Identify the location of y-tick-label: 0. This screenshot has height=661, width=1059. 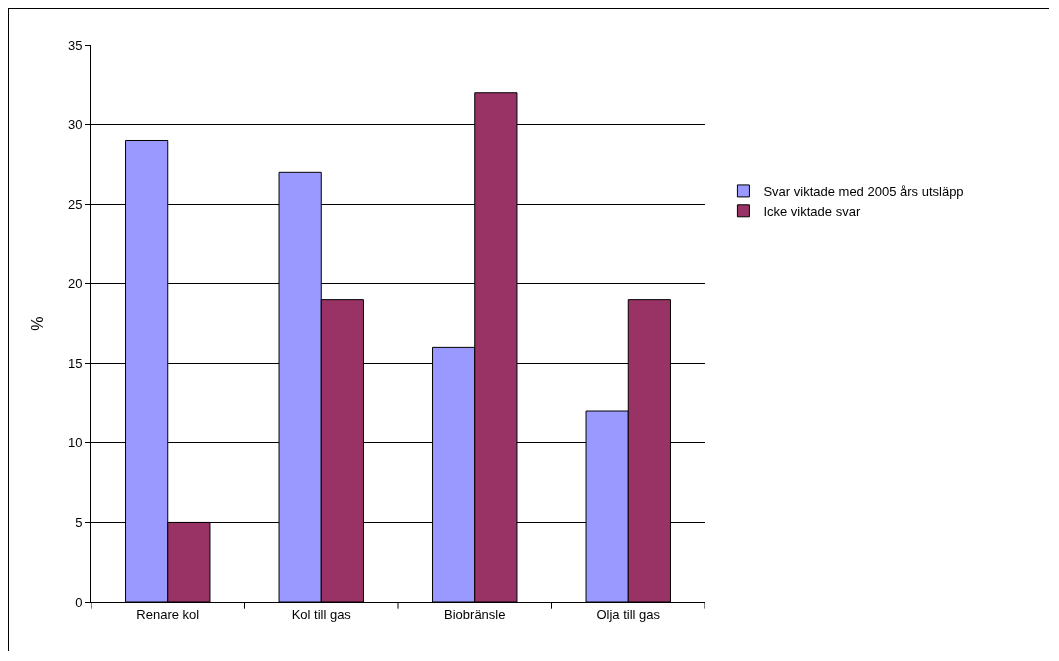
(79, 602).